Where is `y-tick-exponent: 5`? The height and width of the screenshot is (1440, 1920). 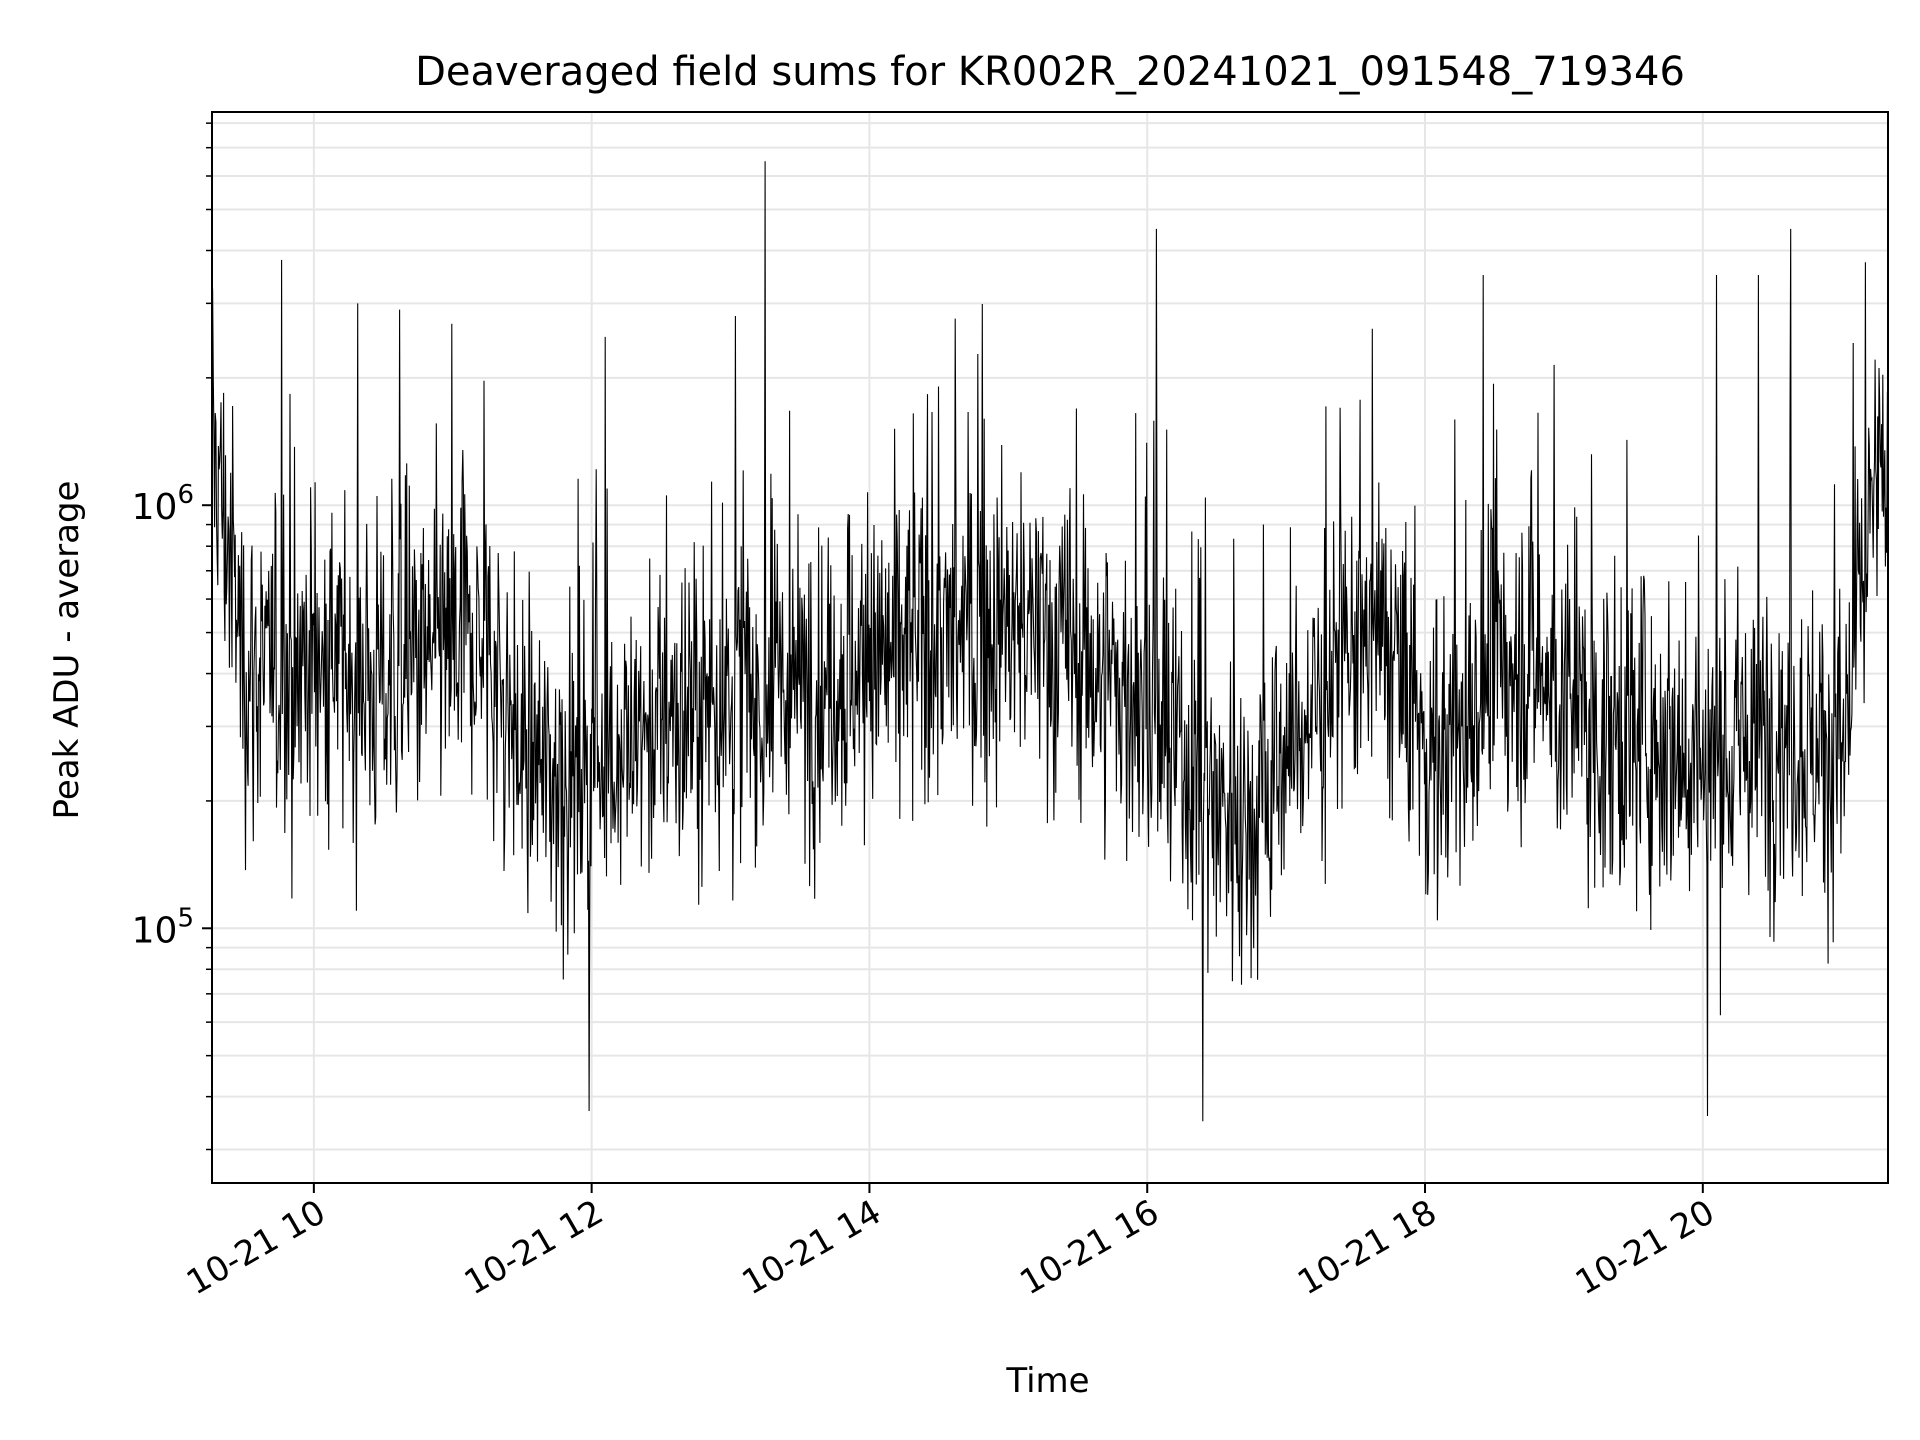 y-tick-exponent: 5 is located at coordinates (185, 918).